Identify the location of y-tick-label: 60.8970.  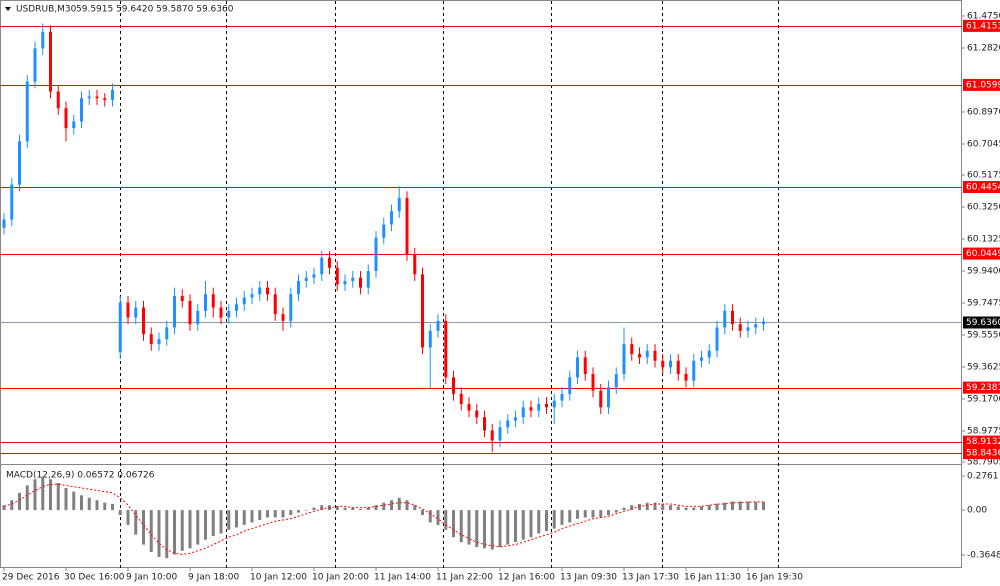
(983, 112).